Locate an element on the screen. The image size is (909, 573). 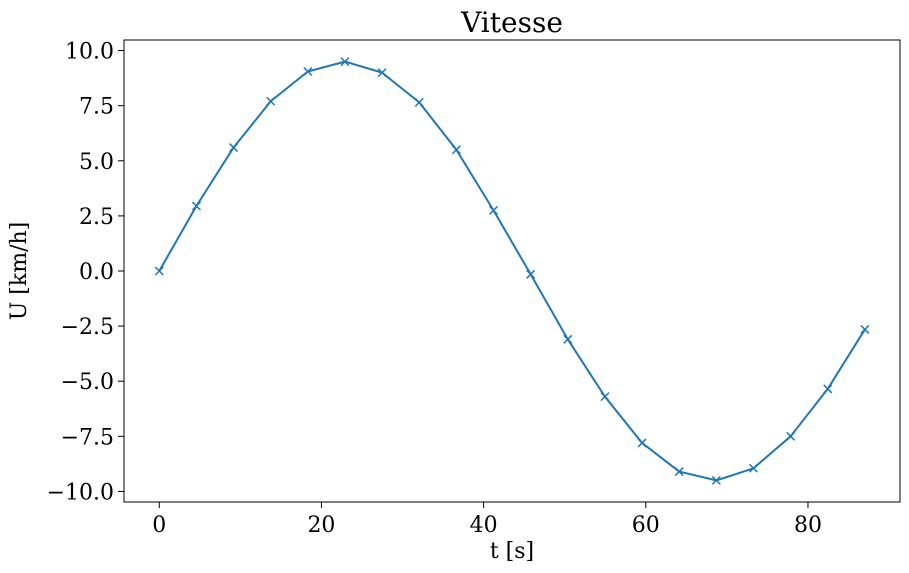
y-tick-label: 7.5 is located at coordinates (96, 107).